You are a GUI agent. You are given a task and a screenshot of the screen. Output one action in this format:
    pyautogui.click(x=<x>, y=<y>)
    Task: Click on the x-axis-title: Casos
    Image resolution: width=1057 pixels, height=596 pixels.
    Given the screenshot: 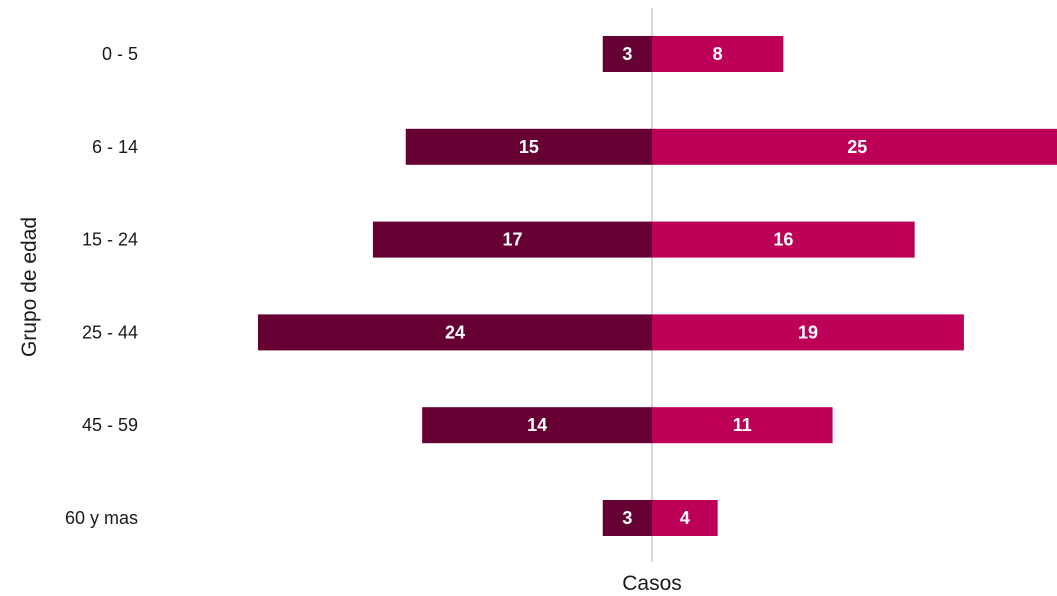 What is the action you would take?
    pyautogui.click(x=652, y=583)
    